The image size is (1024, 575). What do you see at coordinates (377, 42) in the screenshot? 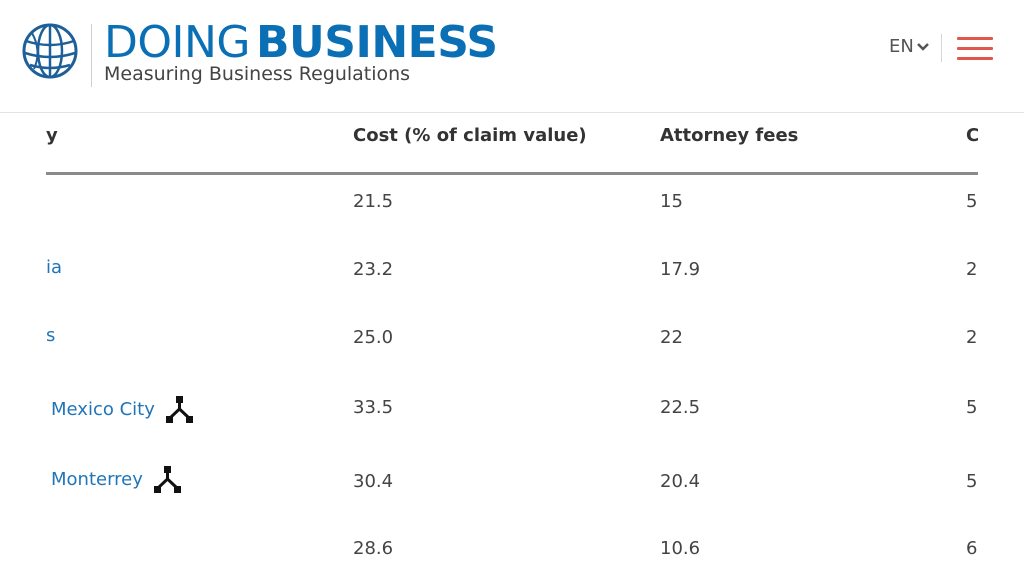
I see `brand-title-bold: BUSINESS` at bounding box center [377, 42].